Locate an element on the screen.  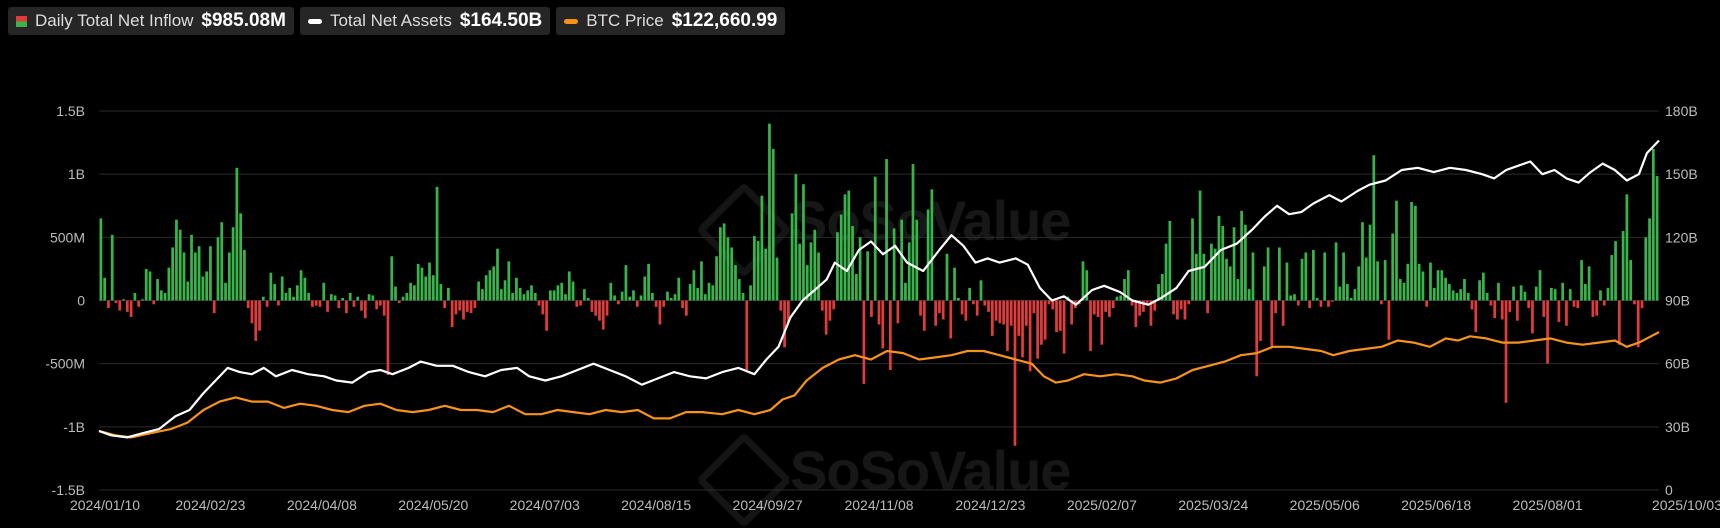
y-right-tick-label: 30B is located at coordinates (1677, 427).